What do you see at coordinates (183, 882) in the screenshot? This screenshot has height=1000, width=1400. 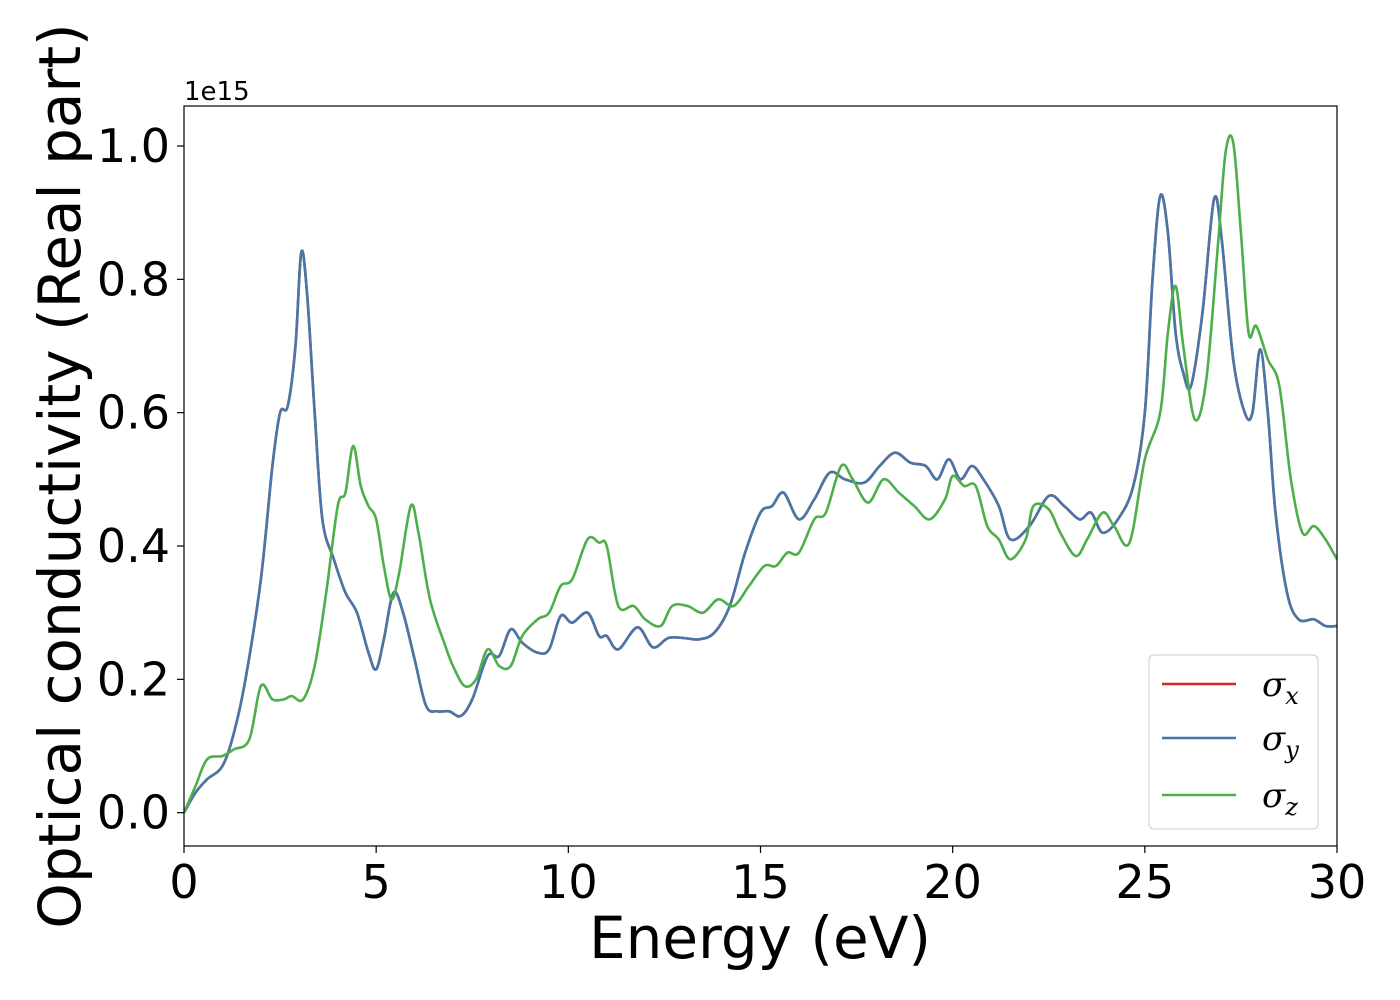 I see `x-tick-label: 0` at bounding box center [183, 882].